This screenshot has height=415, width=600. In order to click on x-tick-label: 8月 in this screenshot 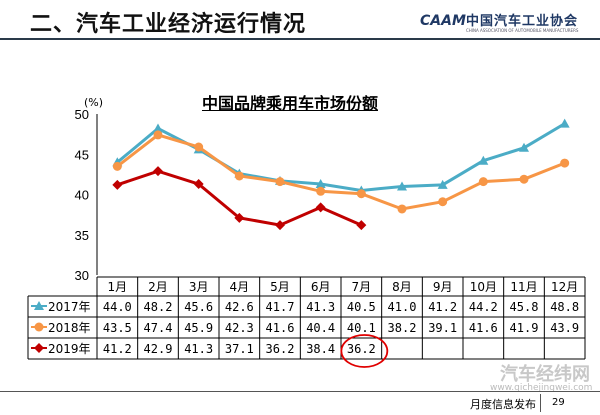, I will do `click(402, 287)`.